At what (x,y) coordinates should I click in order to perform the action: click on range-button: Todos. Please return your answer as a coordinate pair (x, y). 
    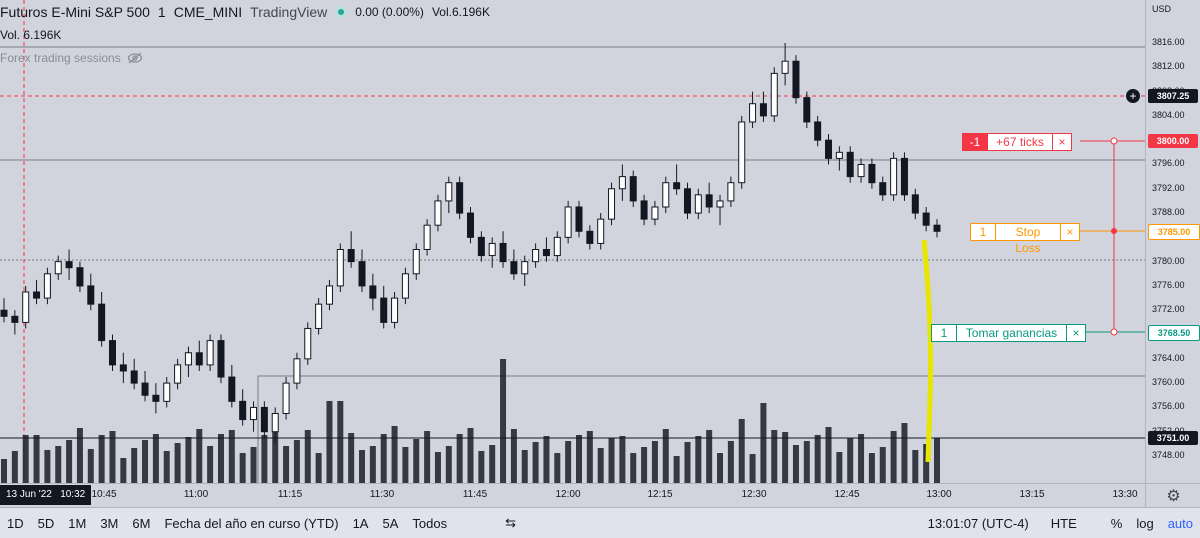
    Looking at the image, I should click on (430, 523).